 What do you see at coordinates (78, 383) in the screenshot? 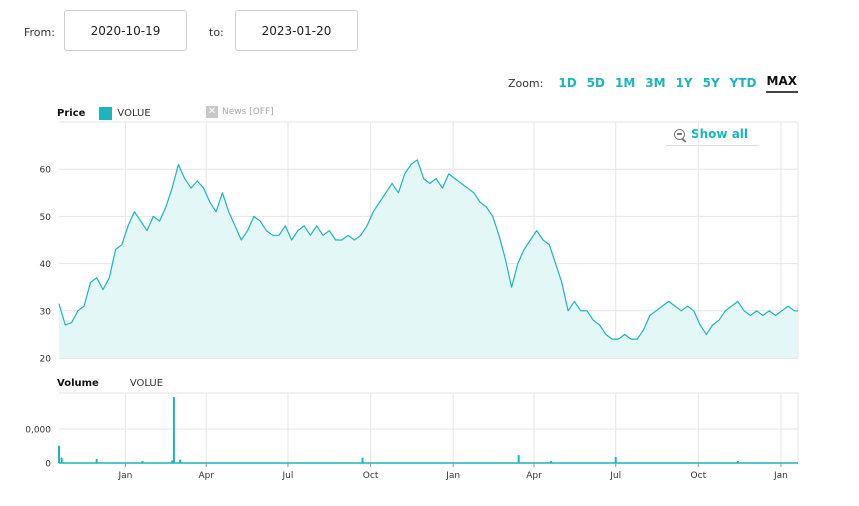
I see `volume-title: Volume` at bounding box center [78, 383].